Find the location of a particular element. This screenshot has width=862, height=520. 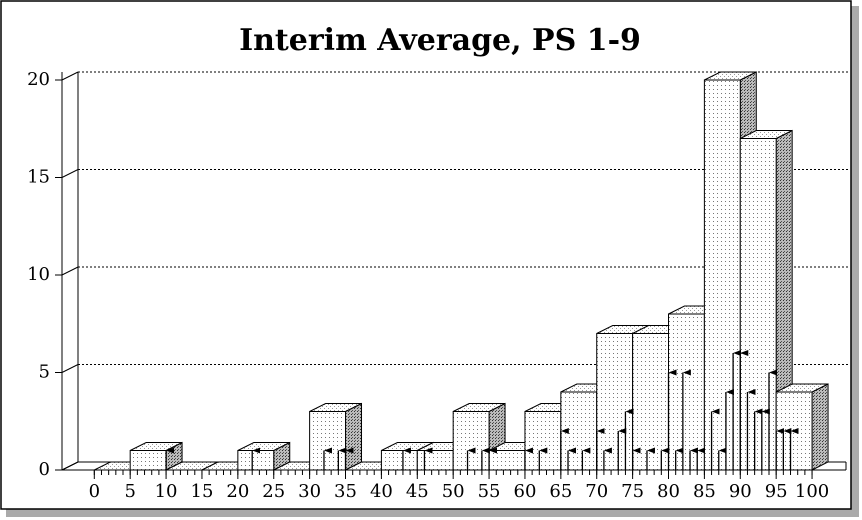

x-tick-label: 90 is located at coordinates (740, 491).